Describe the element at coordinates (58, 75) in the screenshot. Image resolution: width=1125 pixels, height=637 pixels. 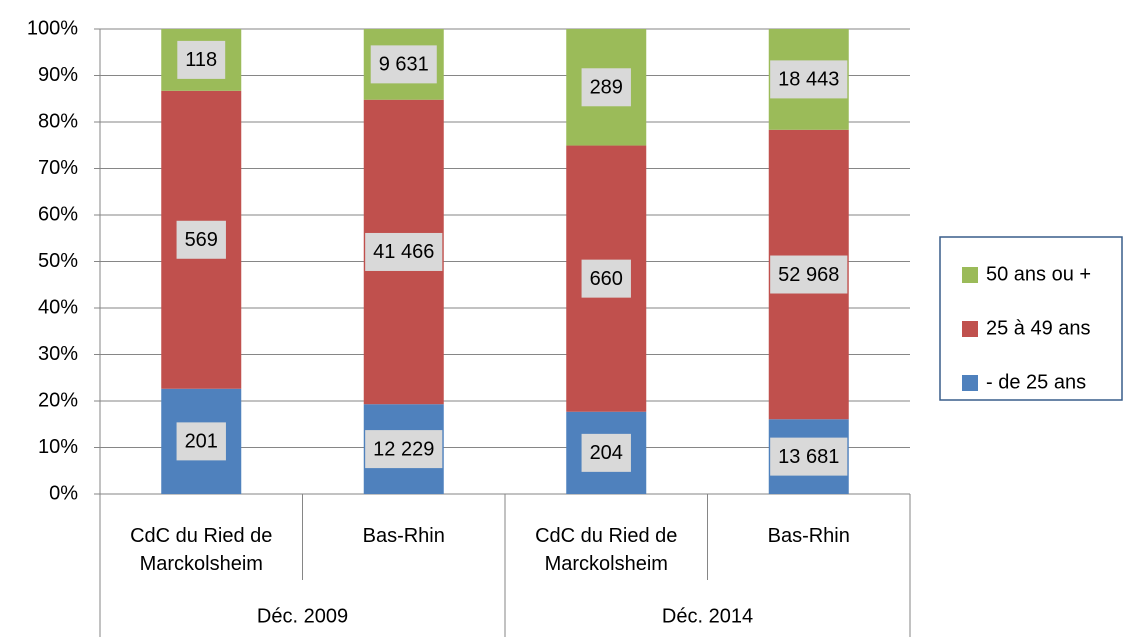
I see `y-tick-label: 90%` at that location.